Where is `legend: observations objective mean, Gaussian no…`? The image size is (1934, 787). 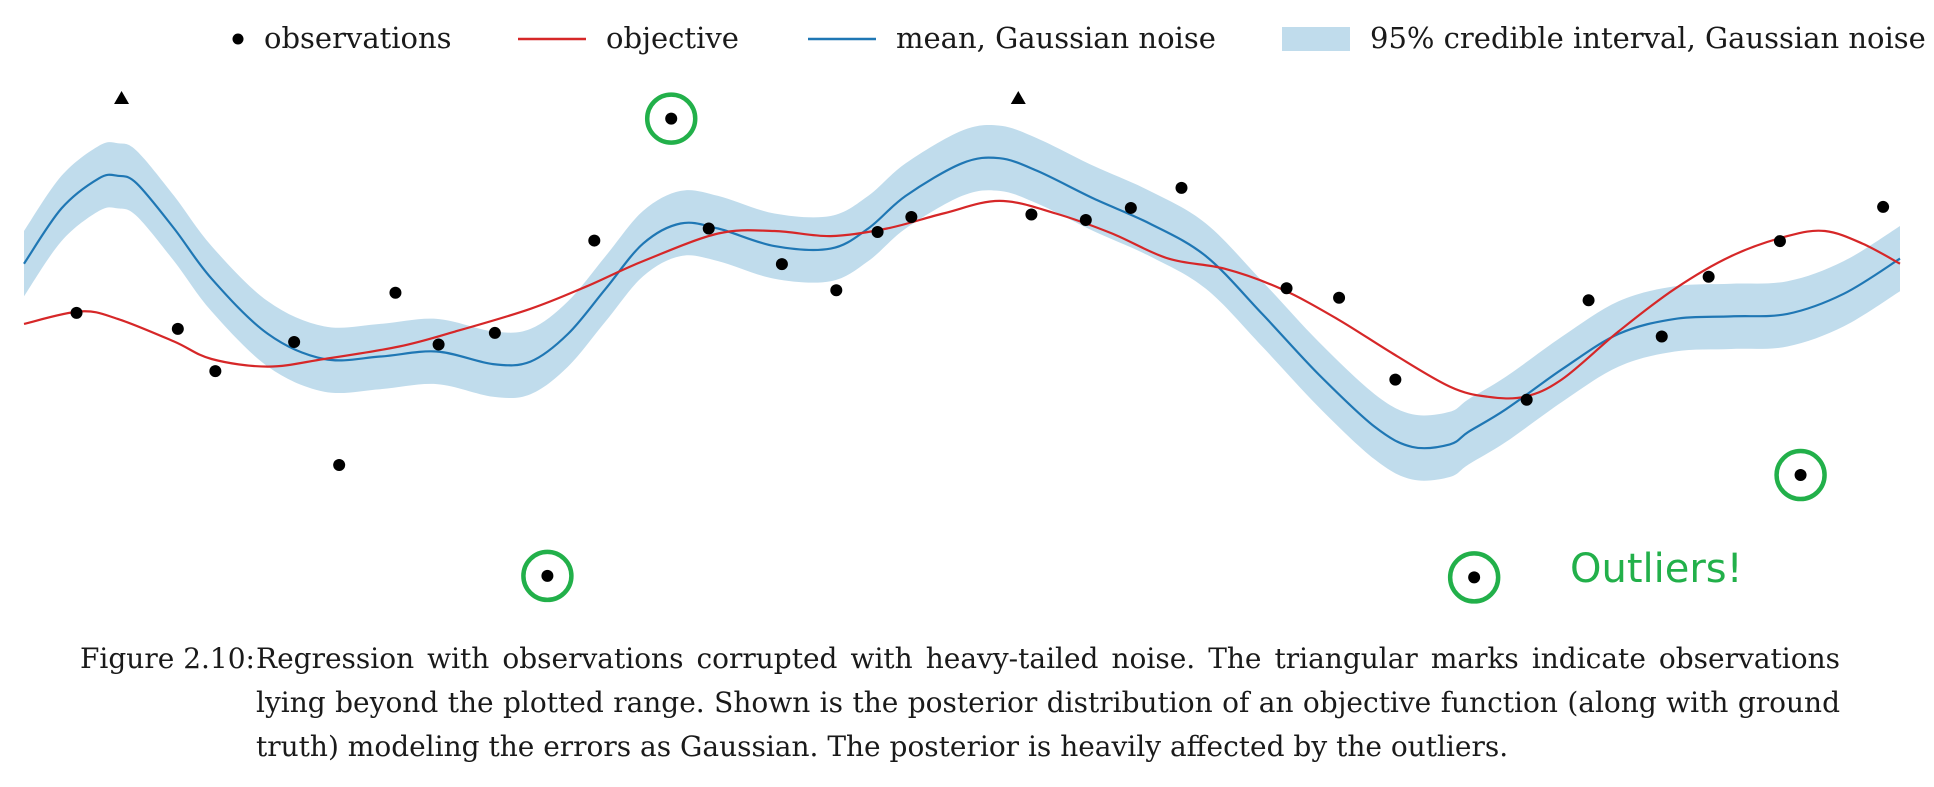 legend: observations objective mean, Gaussian no… is located at coordinates (1079, 38).